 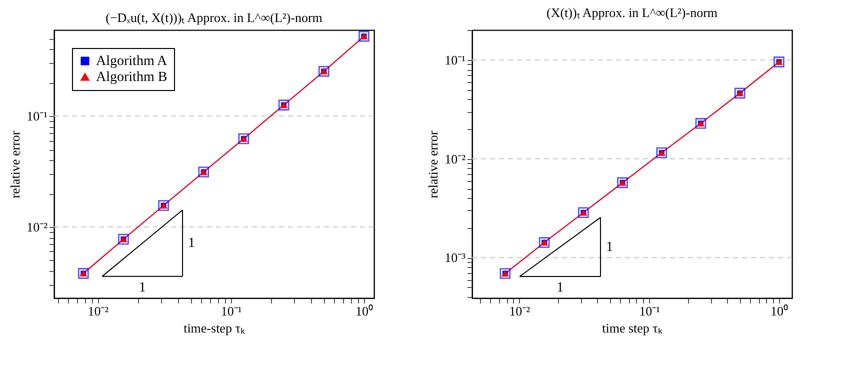 What do you see at coordinates (214, 17) in the screenshot?
I see `chart-title: (−Dₓu(t, X(t)))ₜ Approx. in L^∞(L²)-norm` at bounding box center [214, 17].